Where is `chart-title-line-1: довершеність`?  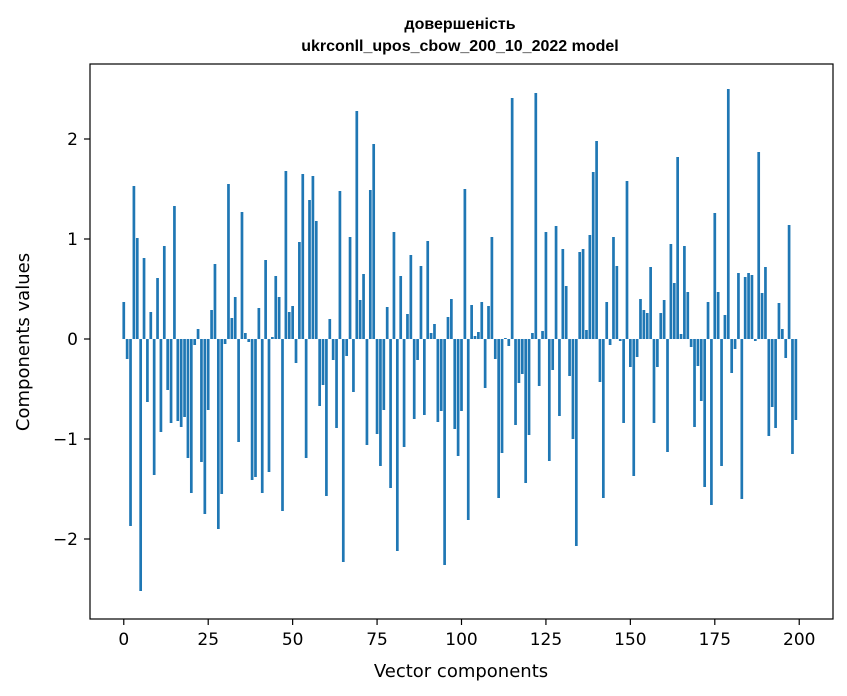
chart-title-line-1: довершеність is located at coordinates (459, 24).